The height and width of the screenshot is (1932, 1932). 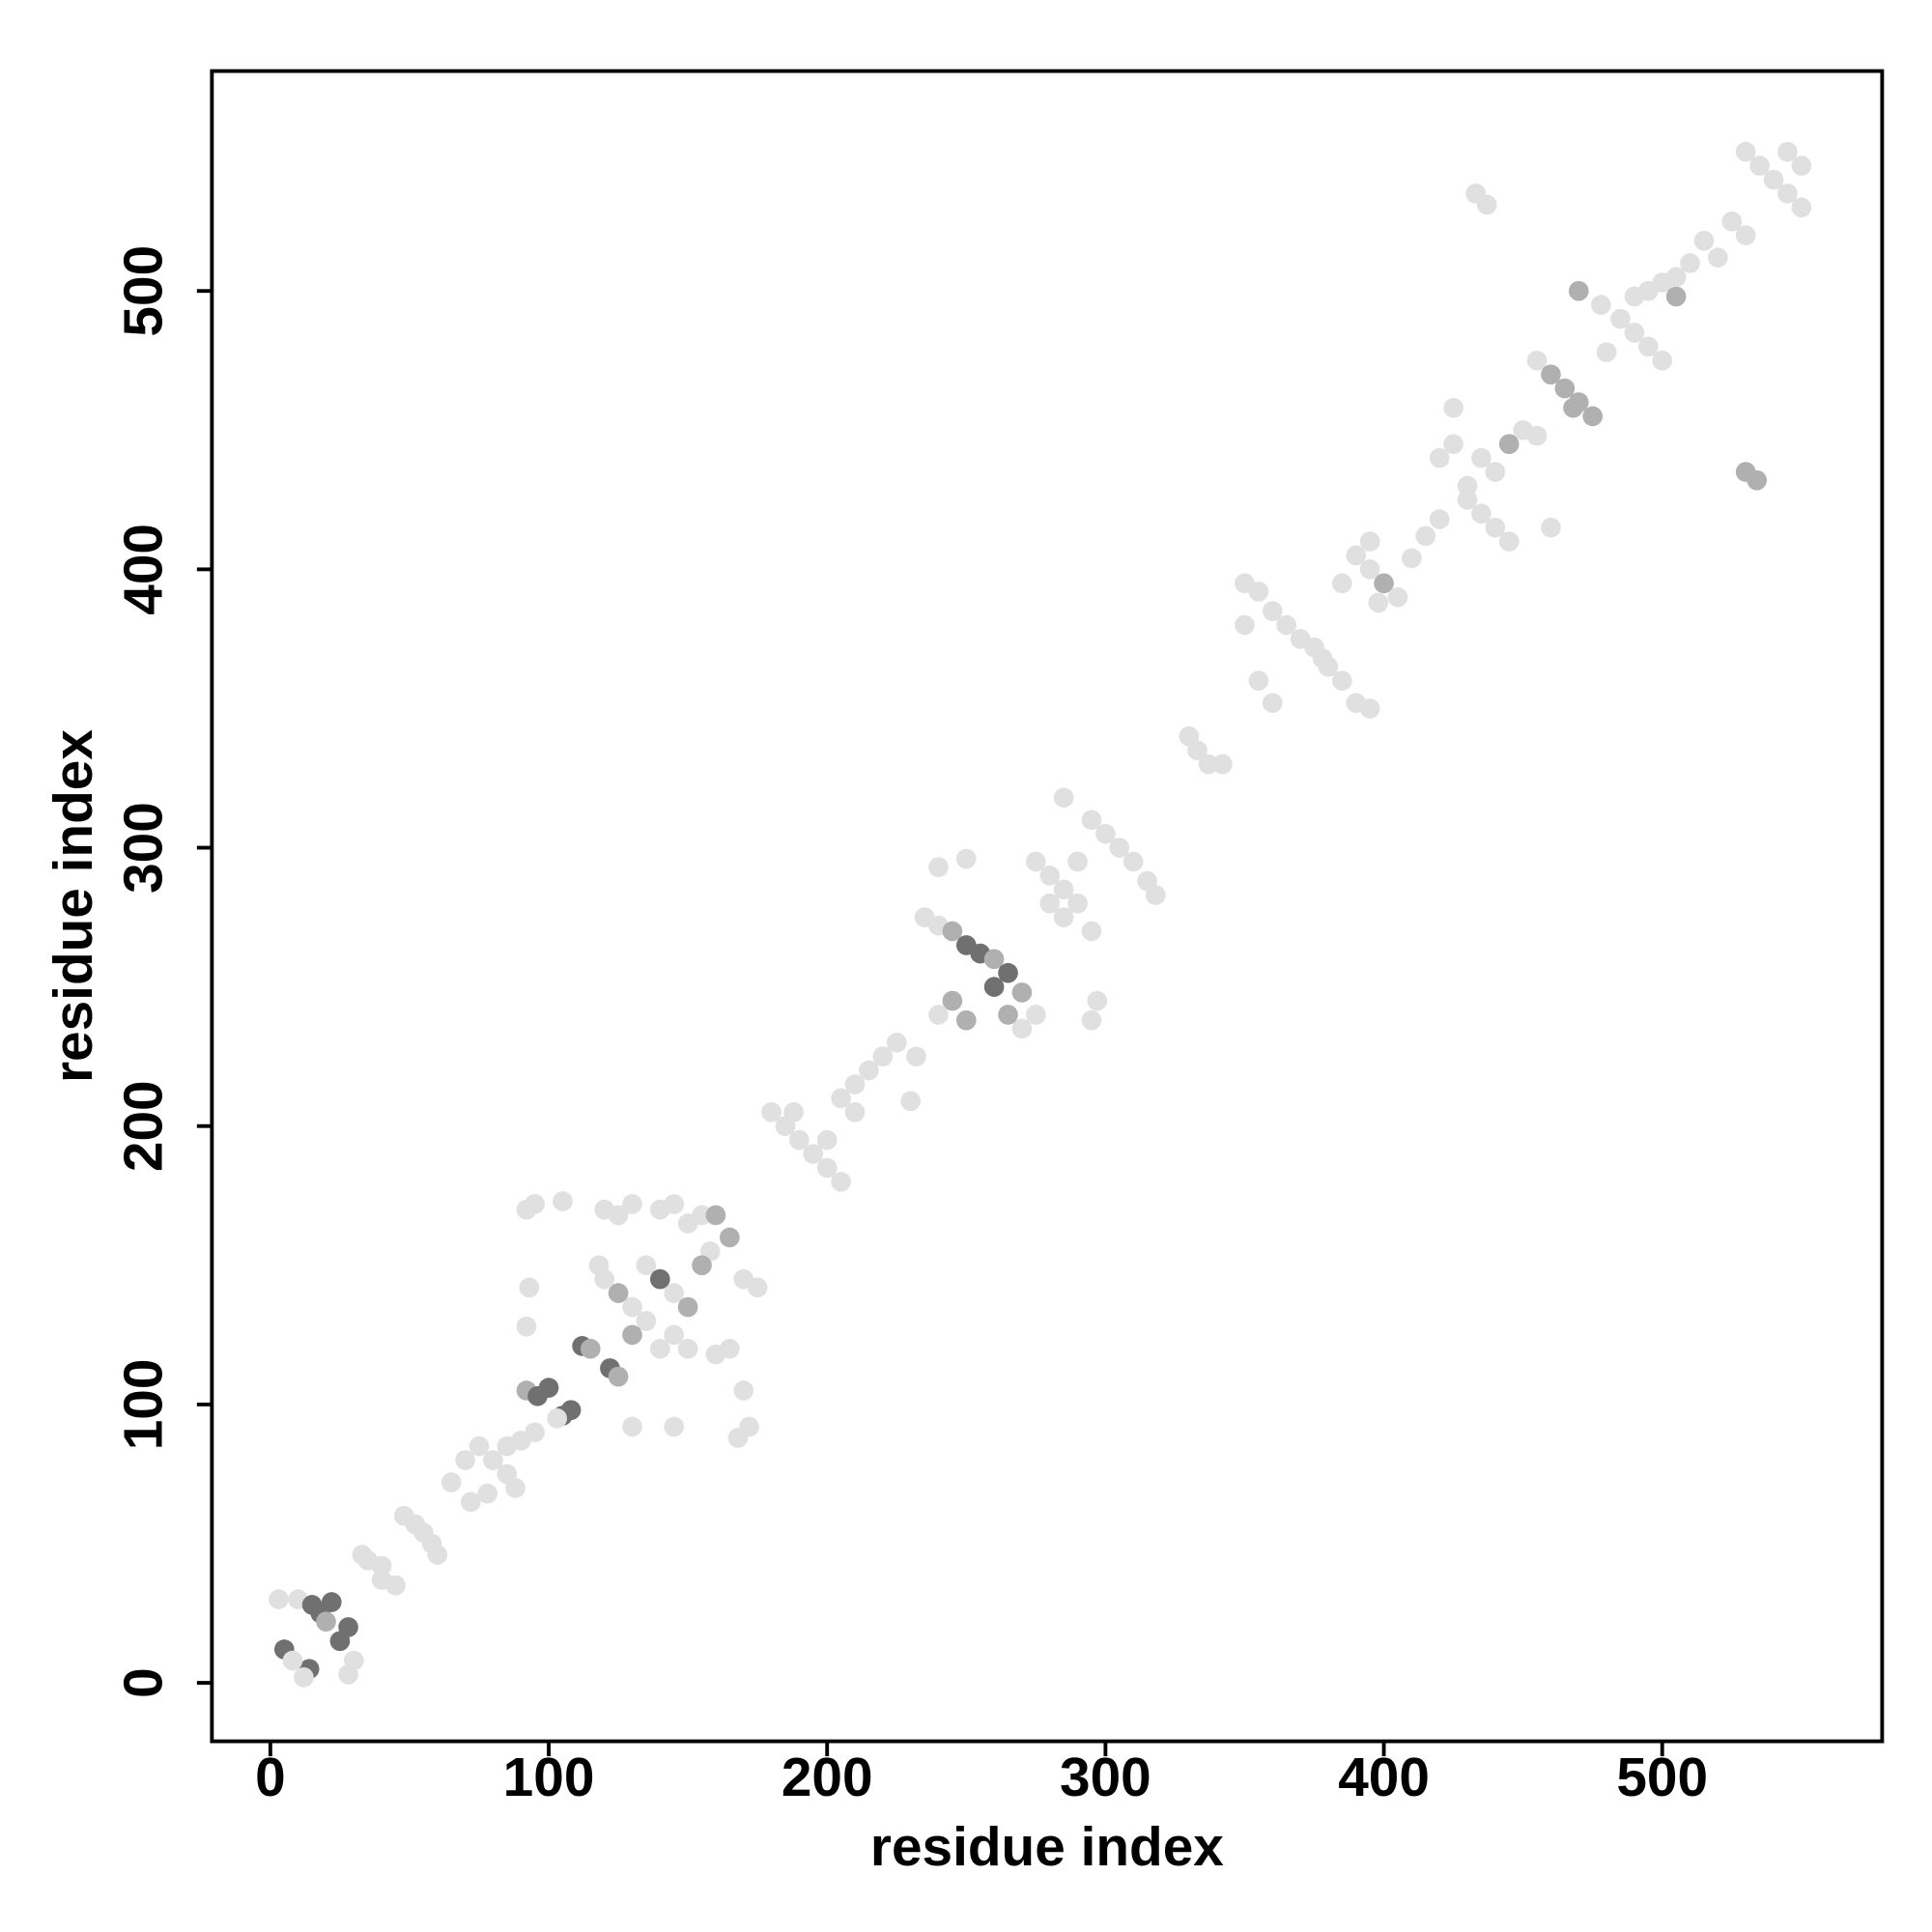 I want to click on y-tick-label: 100, so click(x=143, y=1405).